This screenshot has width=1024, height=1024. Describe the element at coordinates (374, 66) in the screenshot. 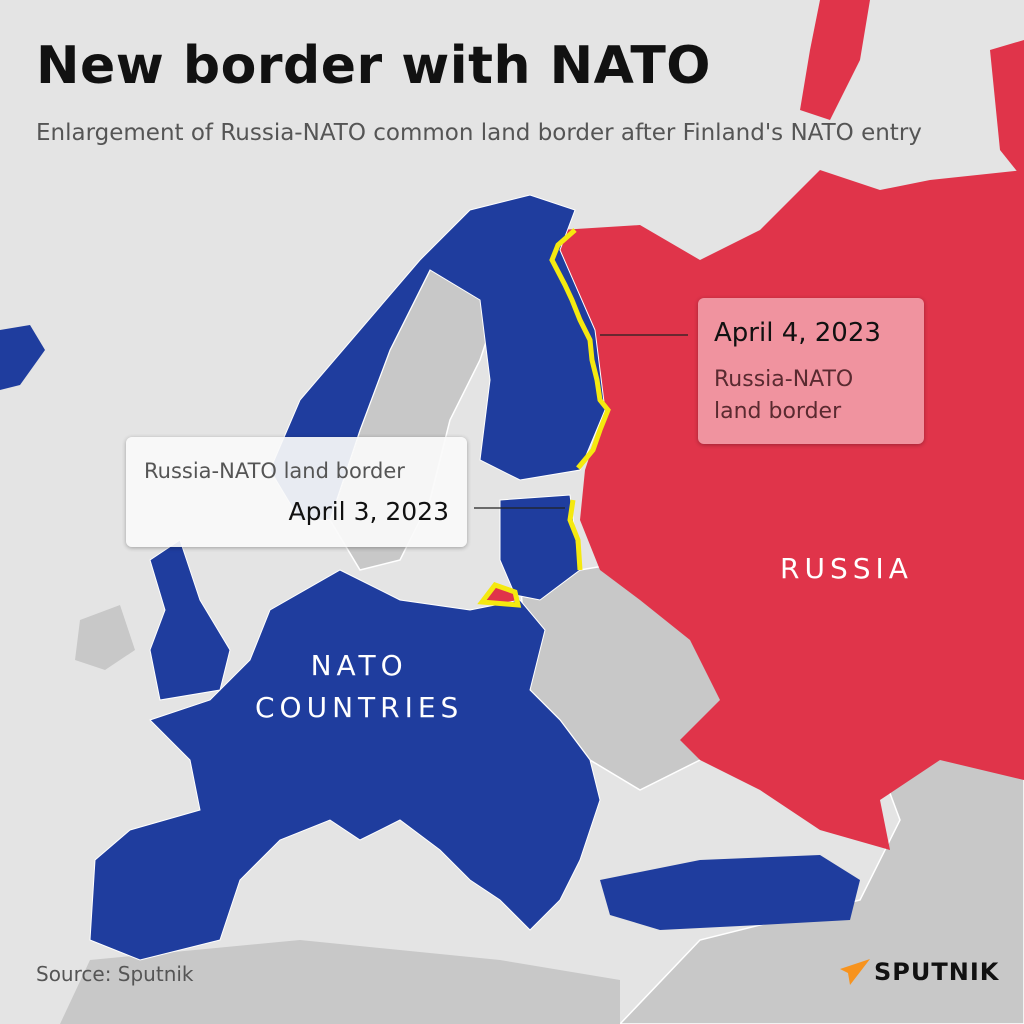

I see `page-title: New border with NATO` at that location.